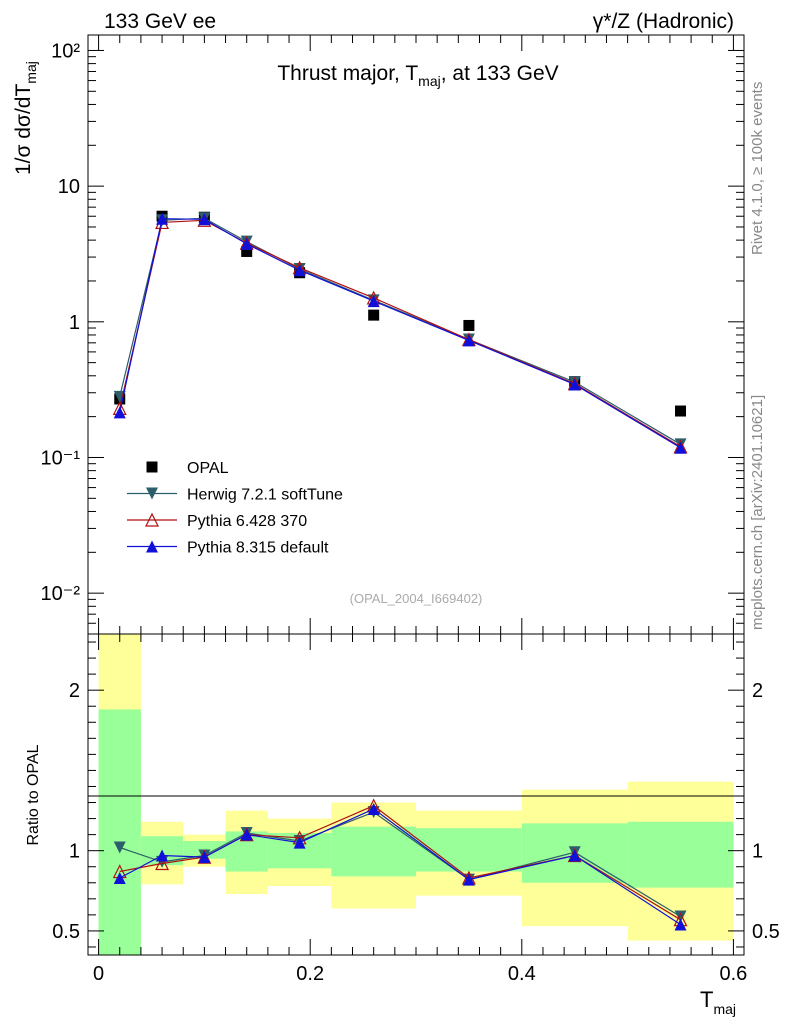  I want to click on ratio-y-tick-label-right: 2, so click(757, 691).